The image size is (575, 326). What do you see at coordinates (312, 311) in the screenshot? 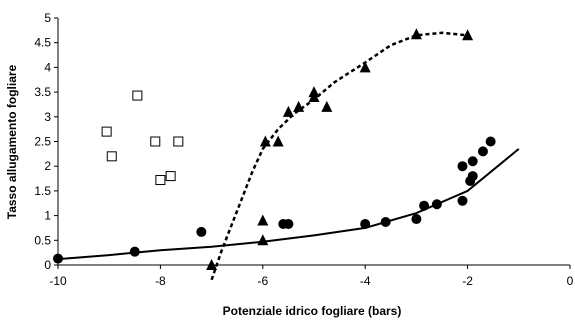
I see `x-axis-title: Potenziale idrico fogliare (bars)` at bounding box center [312, 311].